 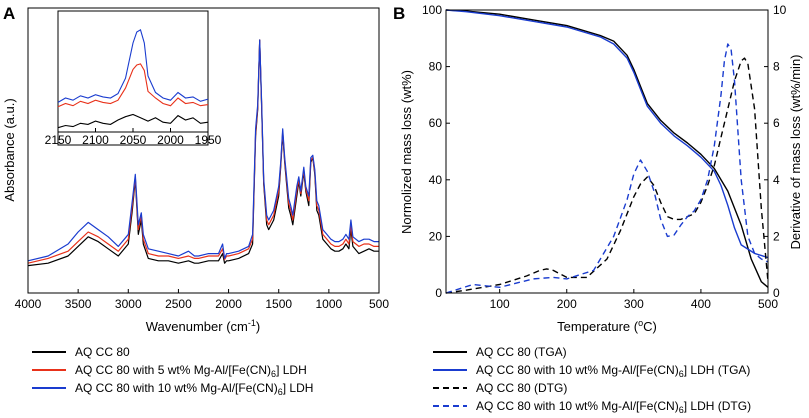 I want to click on panel-b-y2-axis-label: Derivative of mass loss (wt%/min), so click(x=795, y=151).